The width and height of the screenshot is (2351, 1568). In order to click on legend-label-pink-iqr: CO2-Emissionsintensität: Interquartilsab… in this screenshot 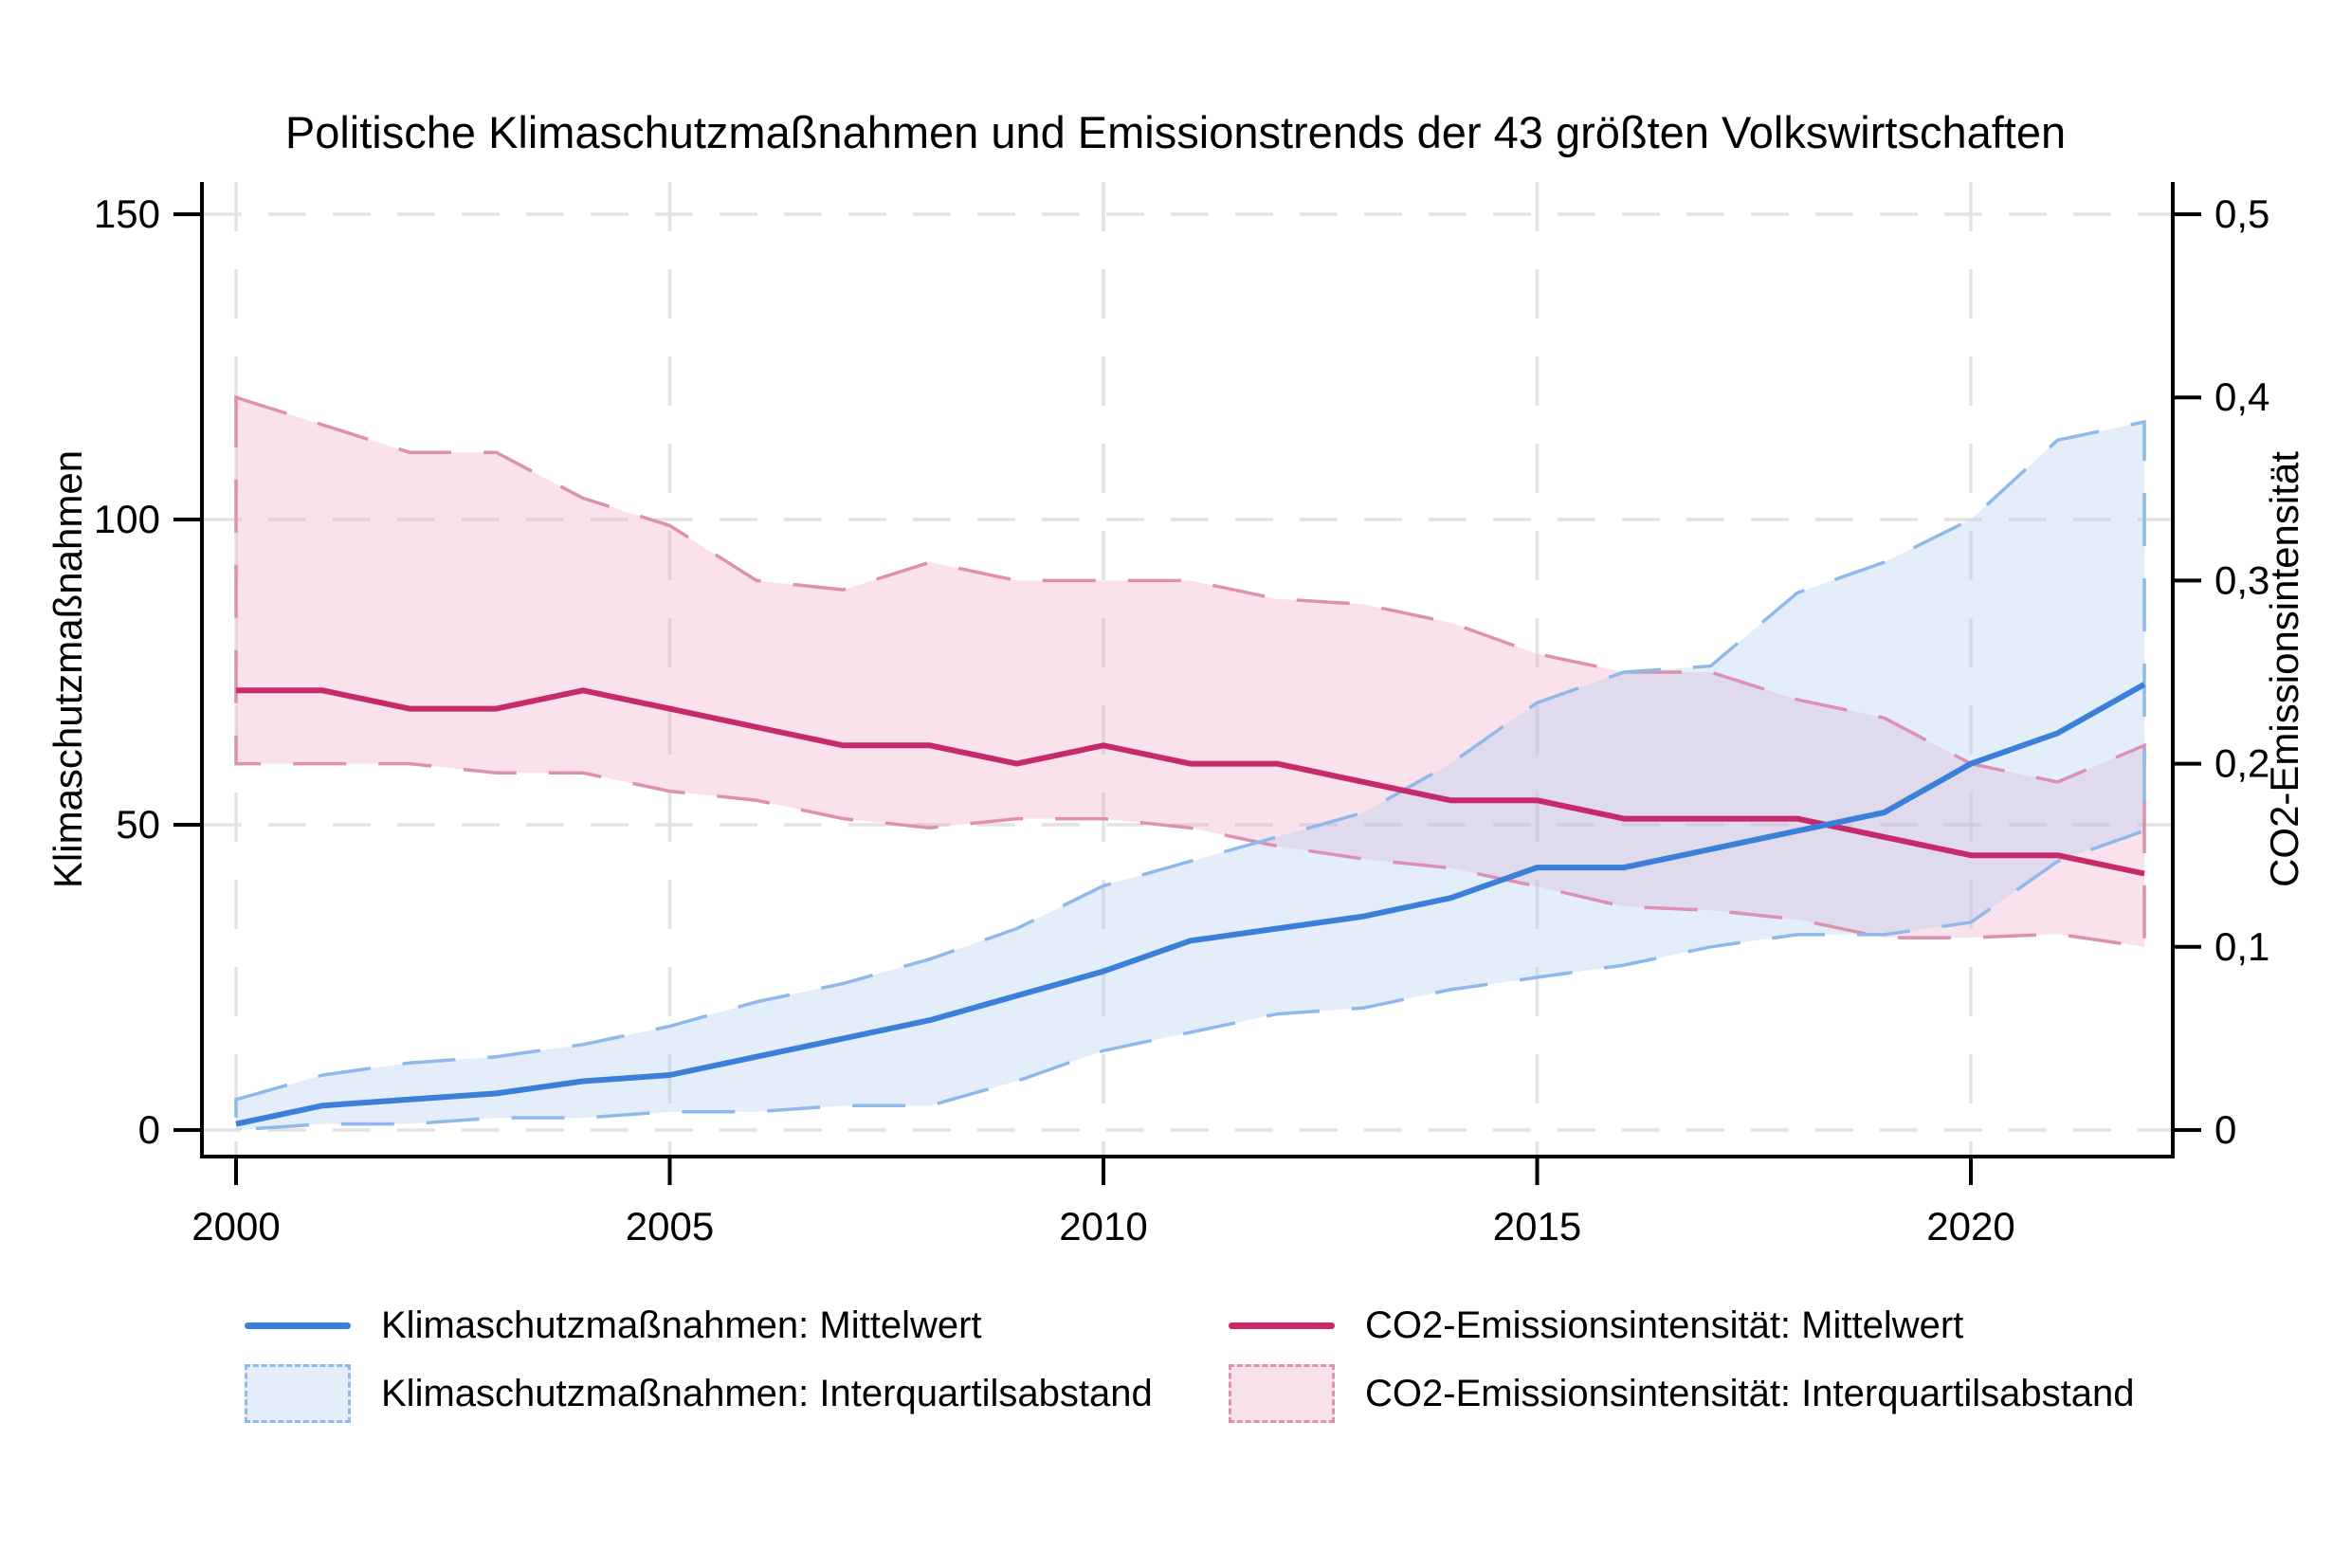, I will do `click(1750, 1393)`.